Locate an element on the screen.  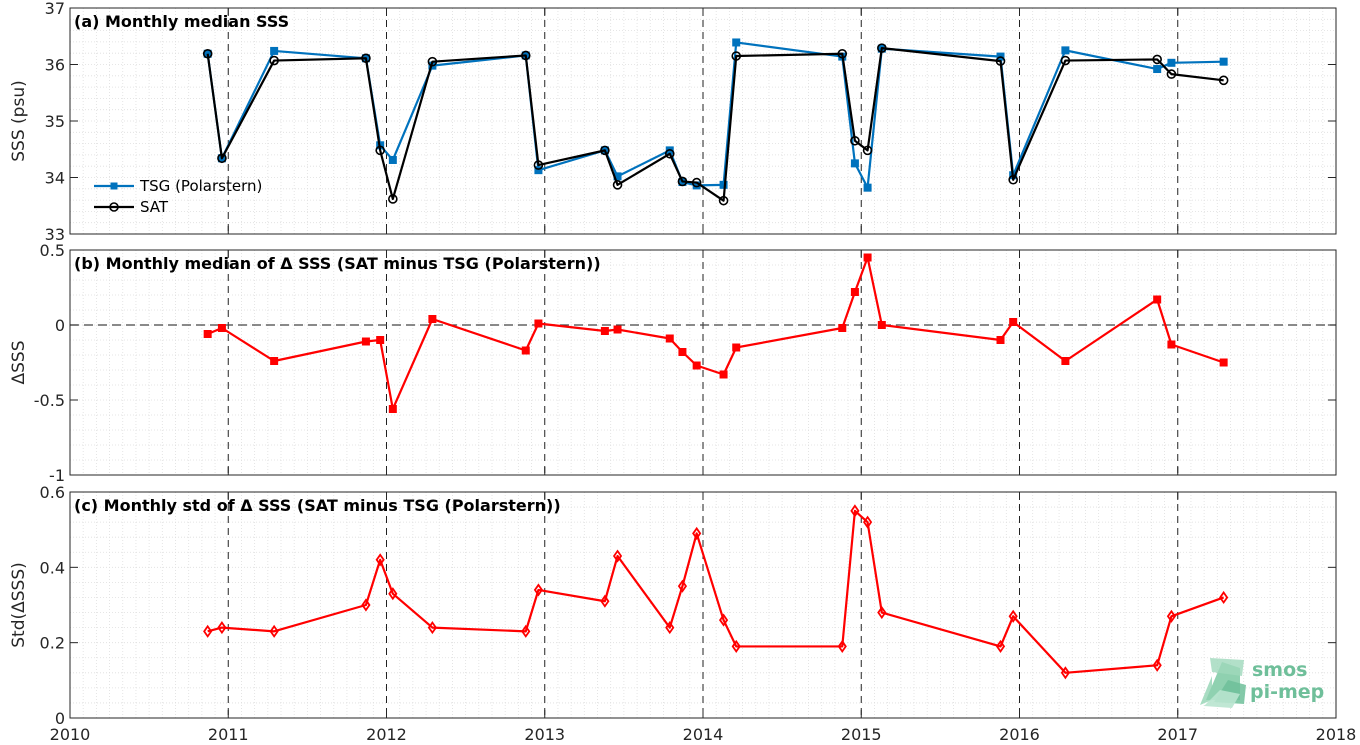
x-tick-label: 2014 is located at coordinates (703, 734).